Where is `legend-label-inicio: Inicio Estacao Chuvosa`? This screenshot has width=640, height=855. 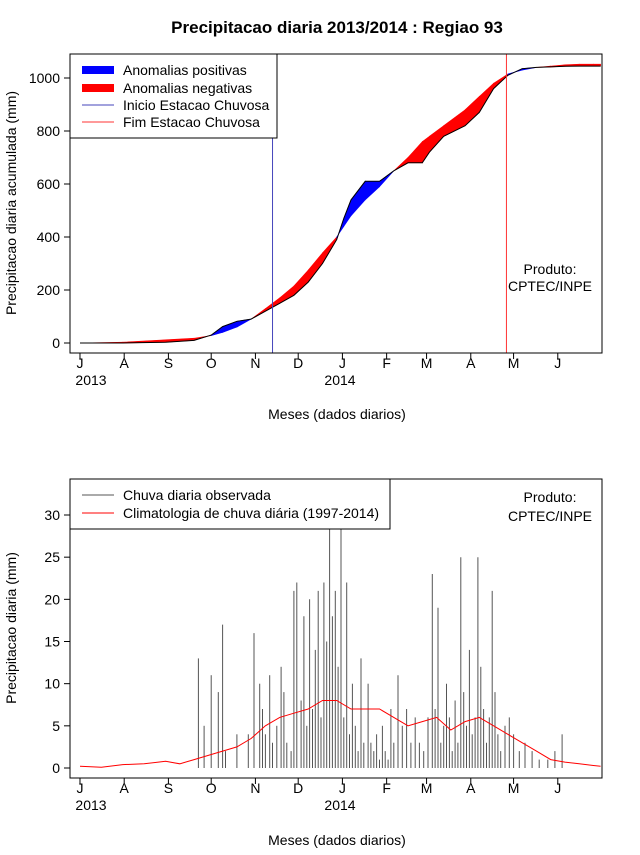 legend-label-inicio: Inicio Estacao Chuvosa is located at coordinates (196, 105).